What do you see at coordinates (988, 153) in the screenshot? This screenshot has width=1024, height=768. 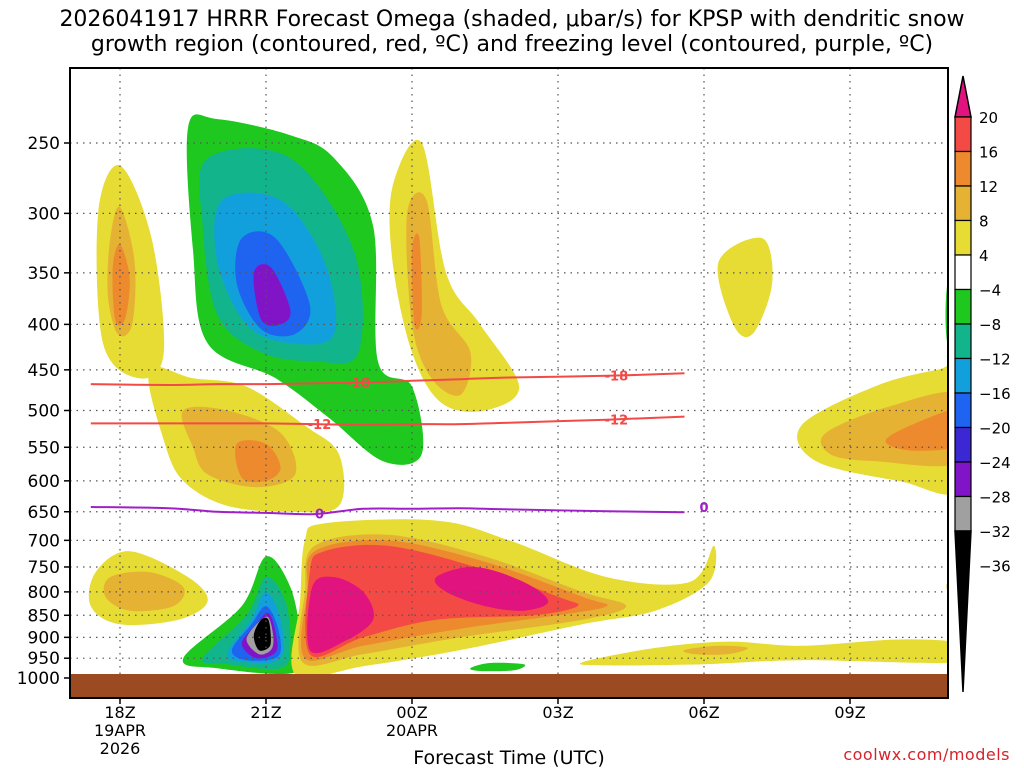 I see `colorbar-label-1: 16` at bounding box center [988, 153].